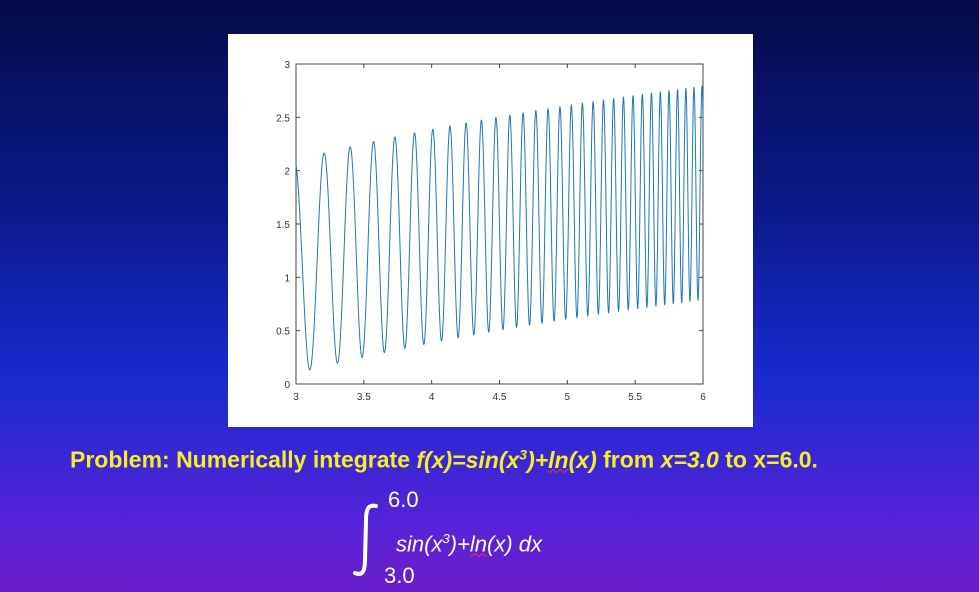  I want to click on y-tick-label: 0.5, so click(283, 332).